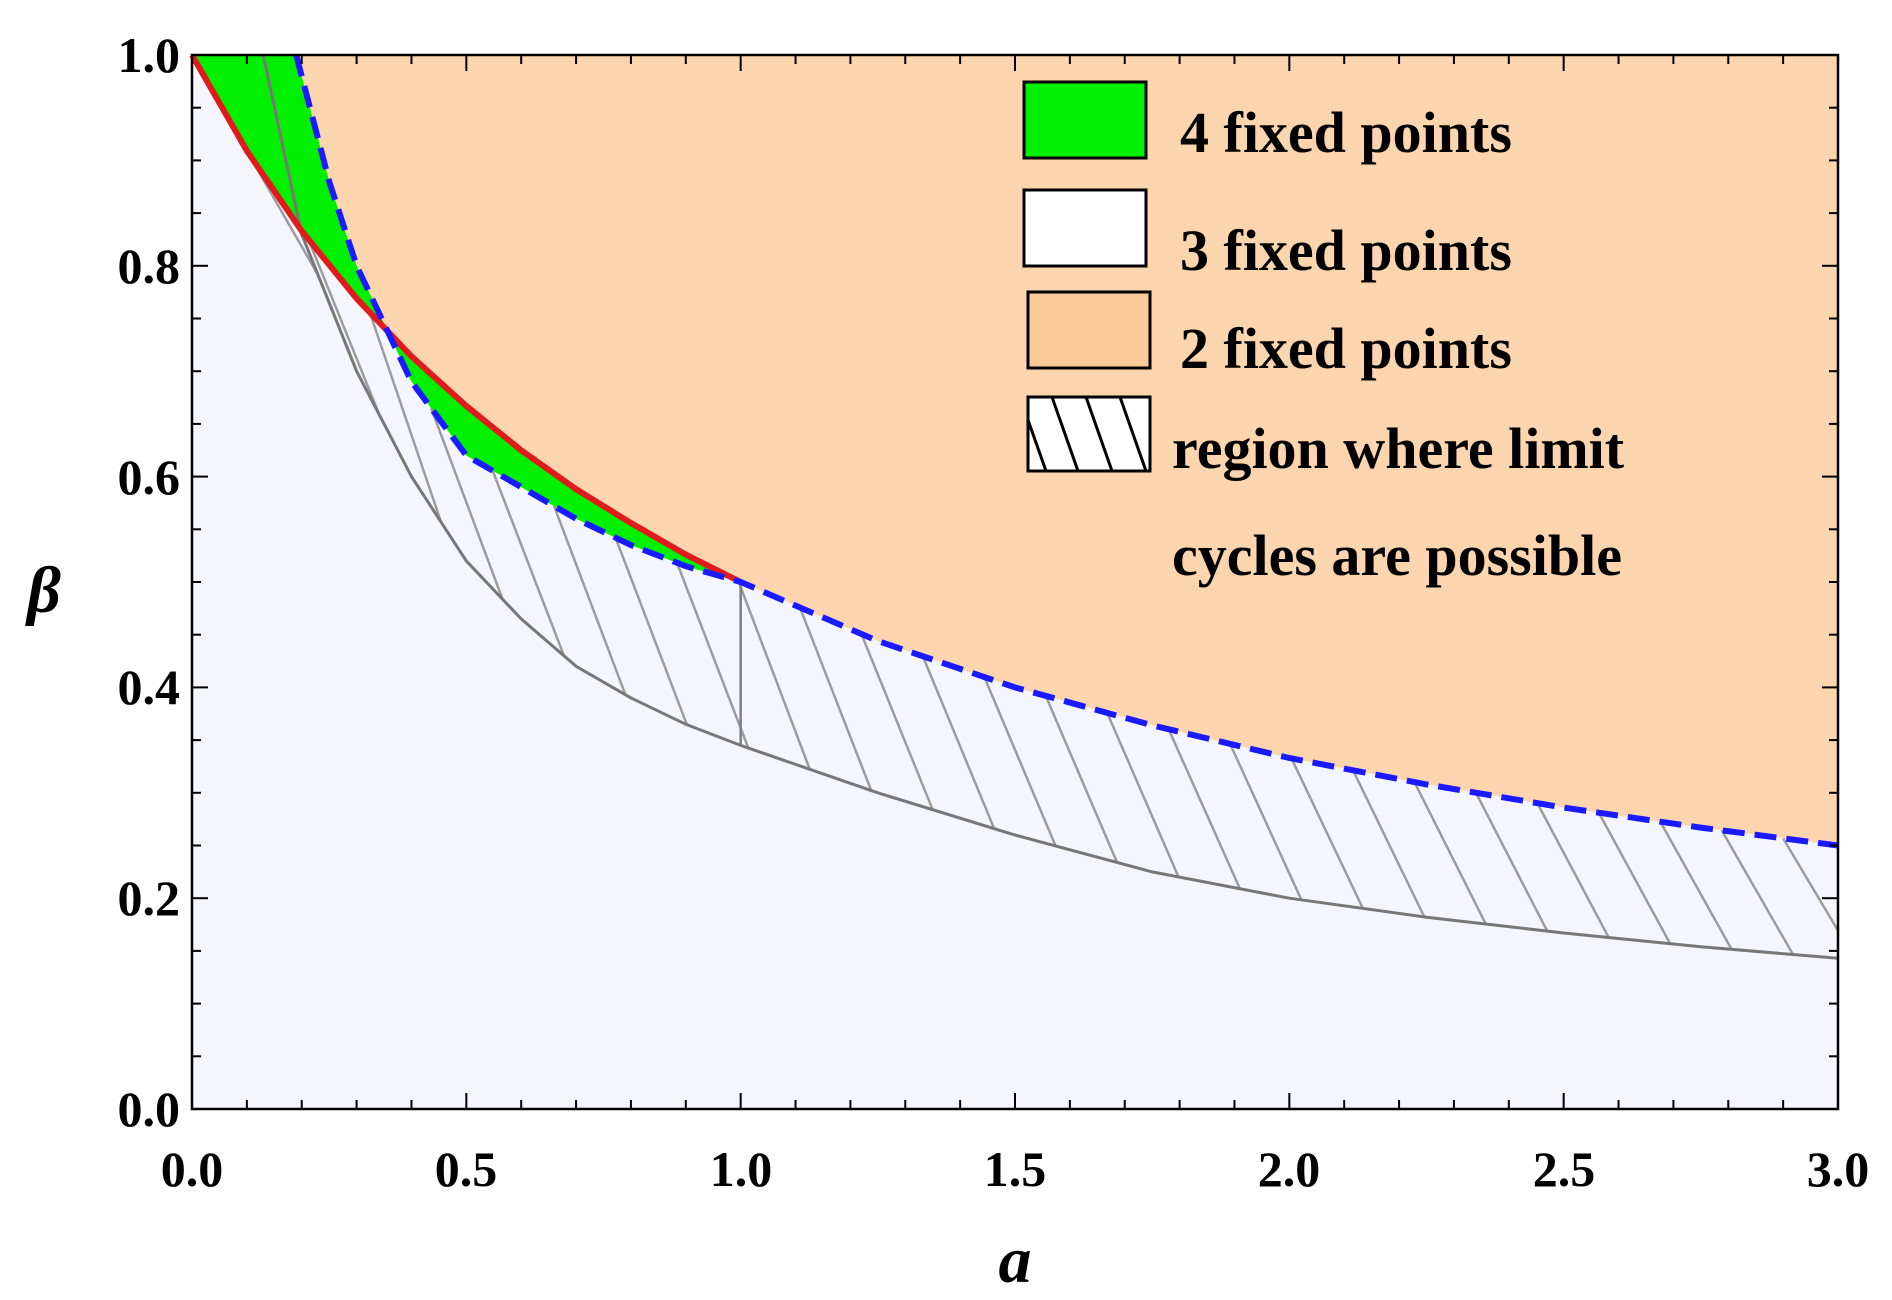 The image size is (1892, 1300). What do you see at coordinates (466, 1169) in the screenshot?
I see `x-tick-label: 0.5` at bounding box center [466, 1169].